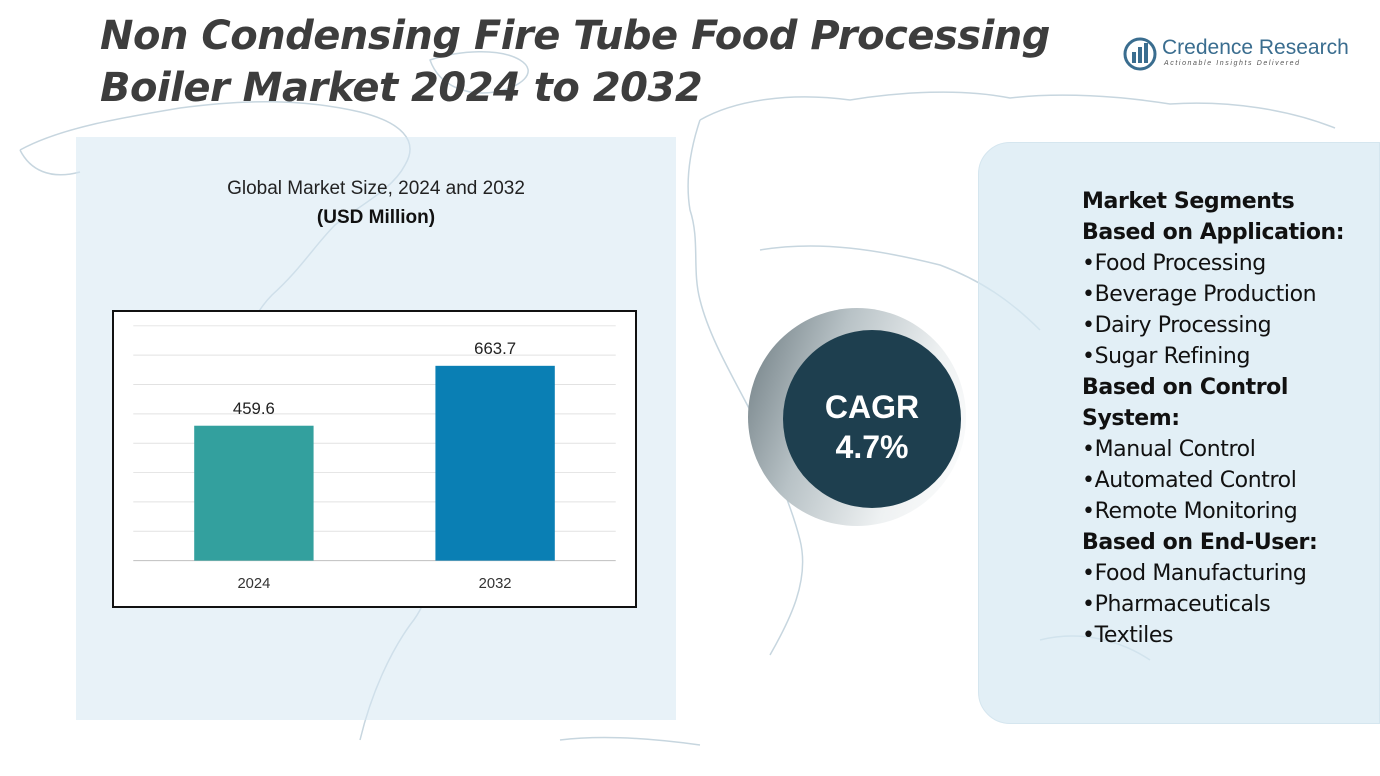 Image resolution: width=1380 pixels, height=776 pixels. Describe the element at coordinates (1255, 47) in the screenshot. I see `logo-name: Credence Research` at that location.